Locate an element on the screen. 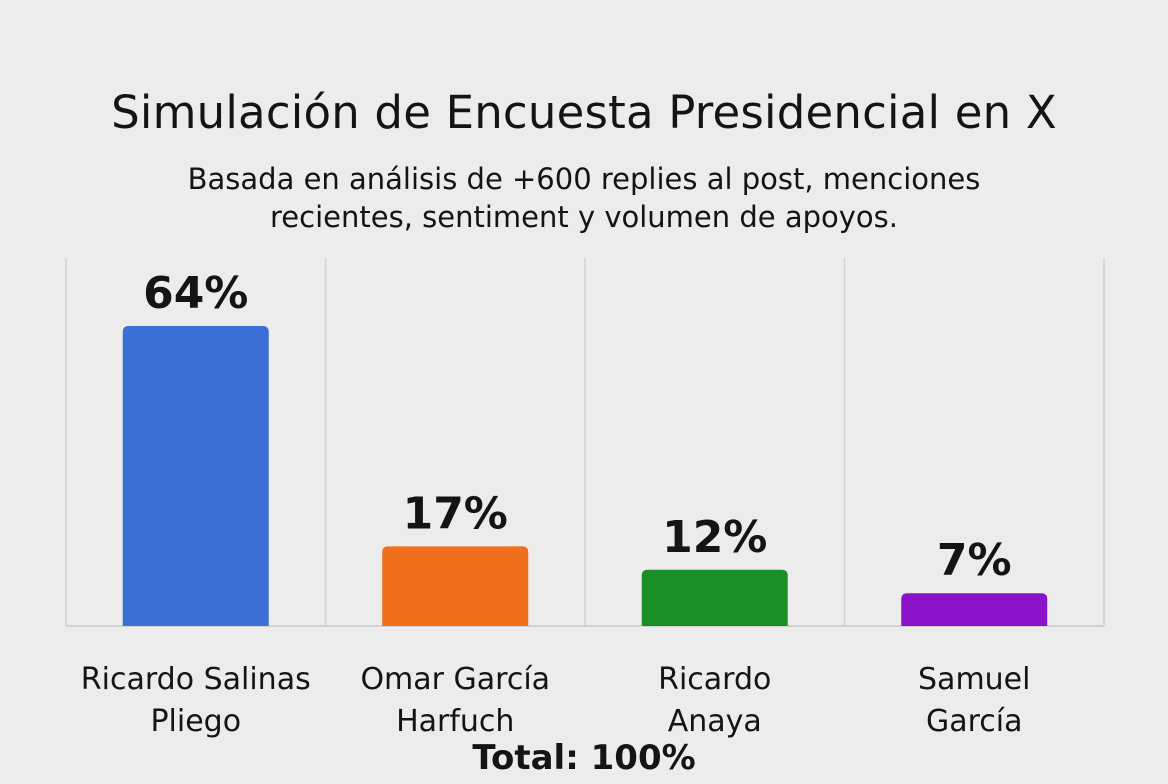 This screenshot has width=1168, height=784. category-label: Anaya is located at coordinates (715, 721).